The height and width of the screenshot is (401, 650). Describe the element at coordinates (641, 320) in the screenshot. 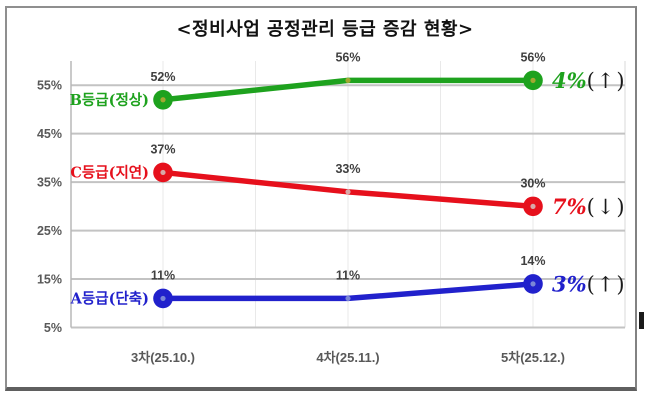

I see `right-border-mark` at that location.